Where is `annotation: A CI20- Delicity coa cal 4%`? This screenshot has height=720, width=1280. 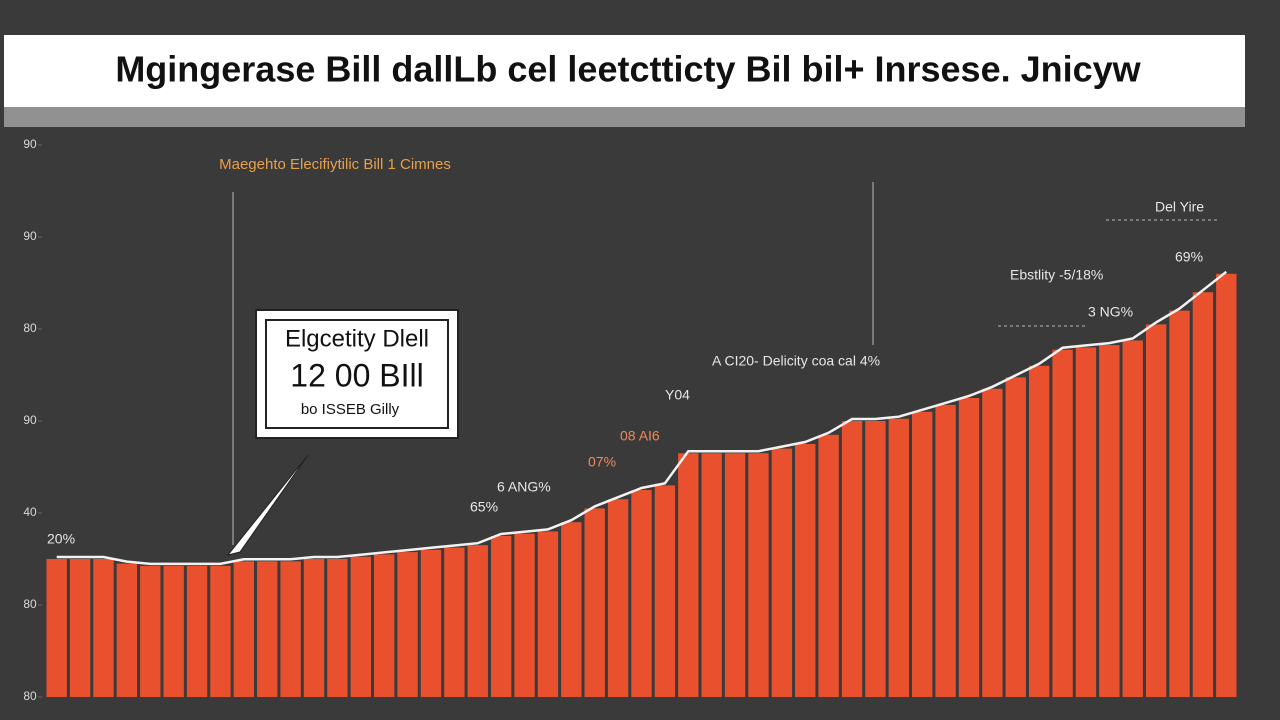
annotation: A CI20- Delicity coa cal 4% is located at coordinates (796, 361).